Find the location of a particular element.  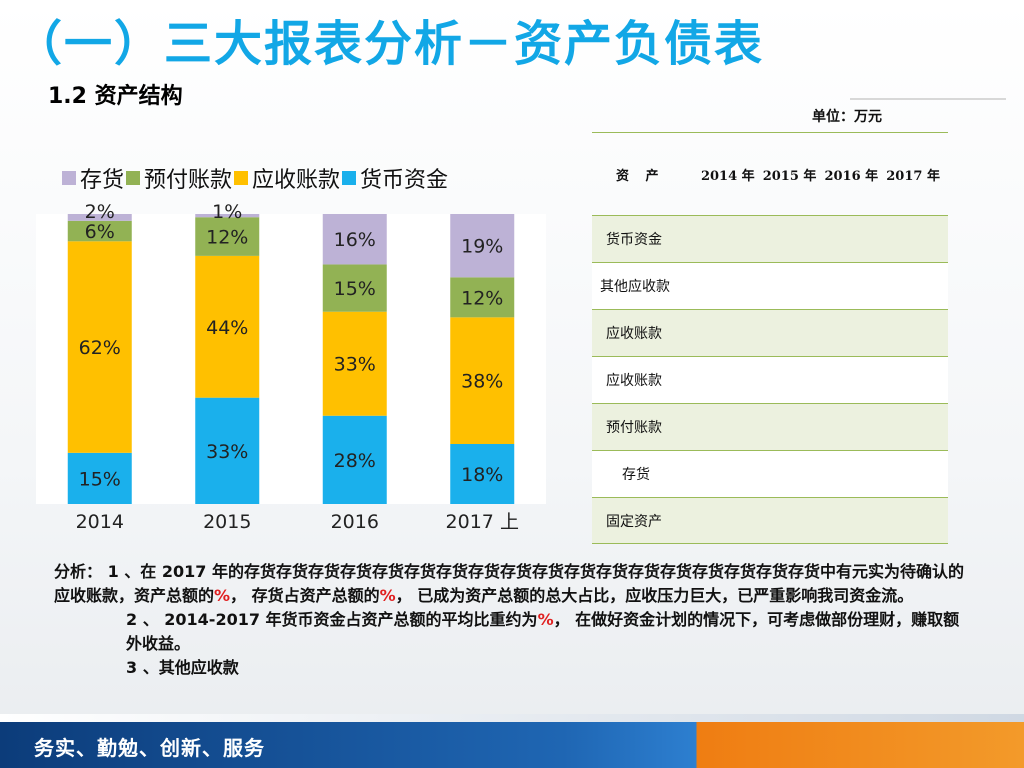

page-title: （一）三大报表分析－资产负债表 is located at coordinates (389, 44).